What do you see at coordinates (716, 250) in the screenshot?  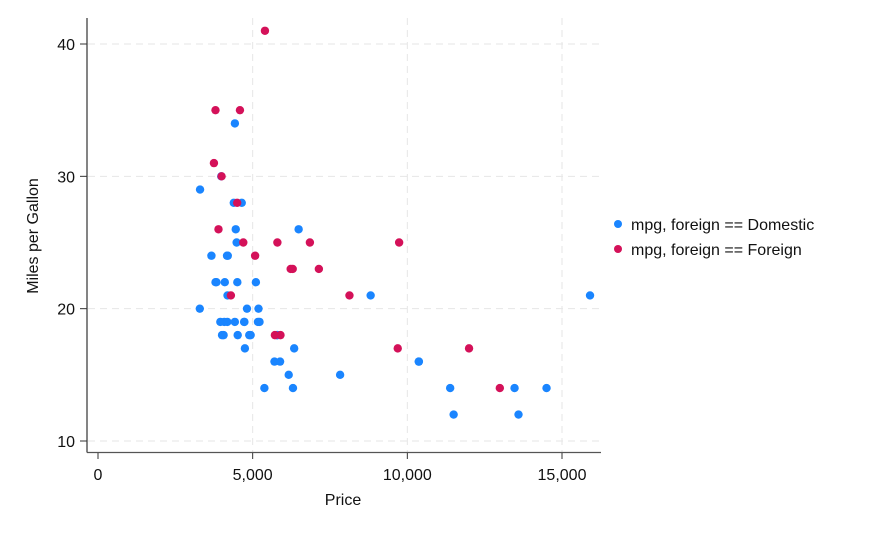 I see `legend-label-foreign: mpg, foreign == Foreign` at bounding box center [716, 250].